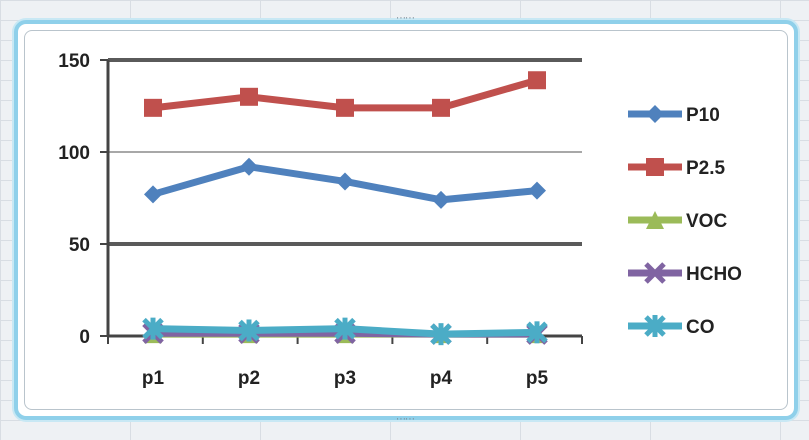 This screenshot has width=809, height=440. I want to click on legend-label-p2-5: P2.5, so click(706, 168).